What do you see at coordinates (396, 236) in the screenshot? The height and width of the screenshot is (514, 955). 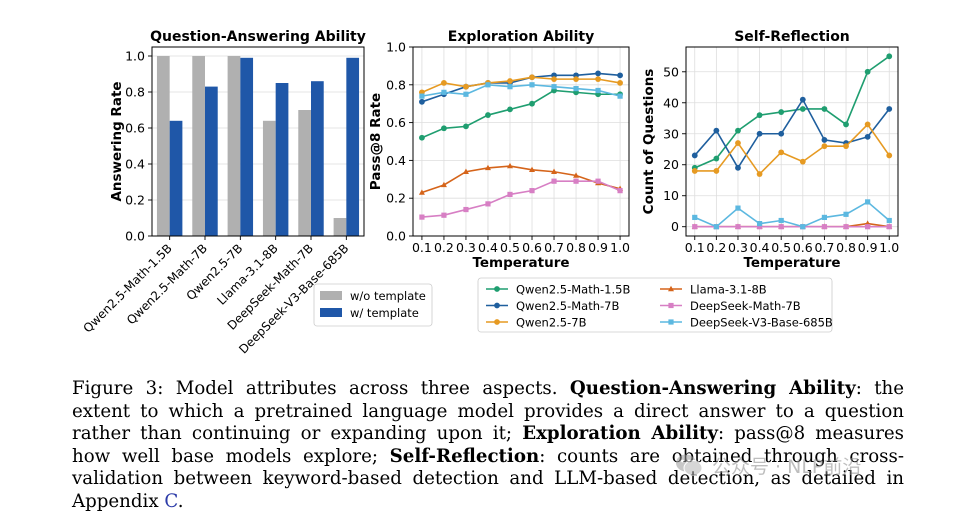 I see `explore-ytick-label: 0.0` at bounding box center [396, 236].